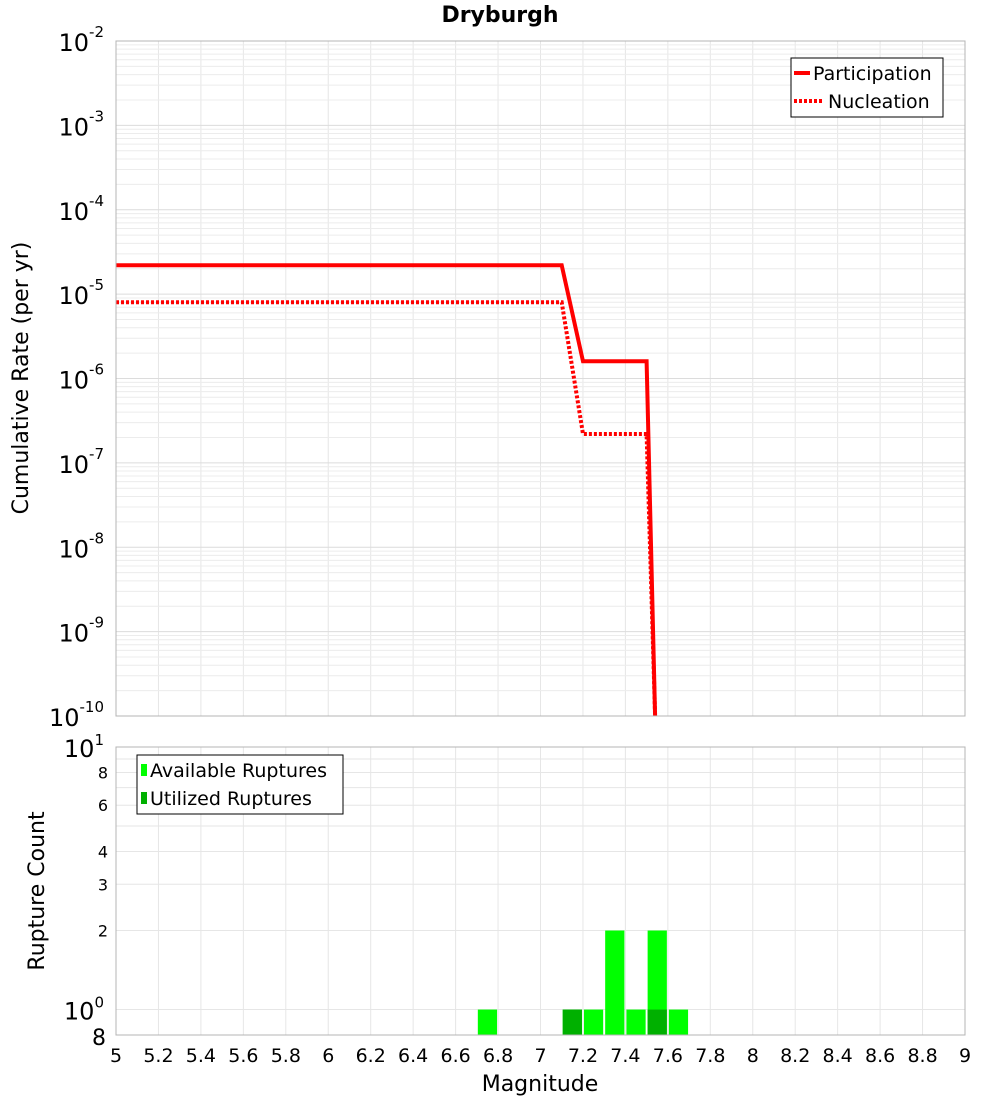 The height and width of the screenshot is (1100, 1000). I want to click on x-tick-label: 7.6, so click(668, 1056).